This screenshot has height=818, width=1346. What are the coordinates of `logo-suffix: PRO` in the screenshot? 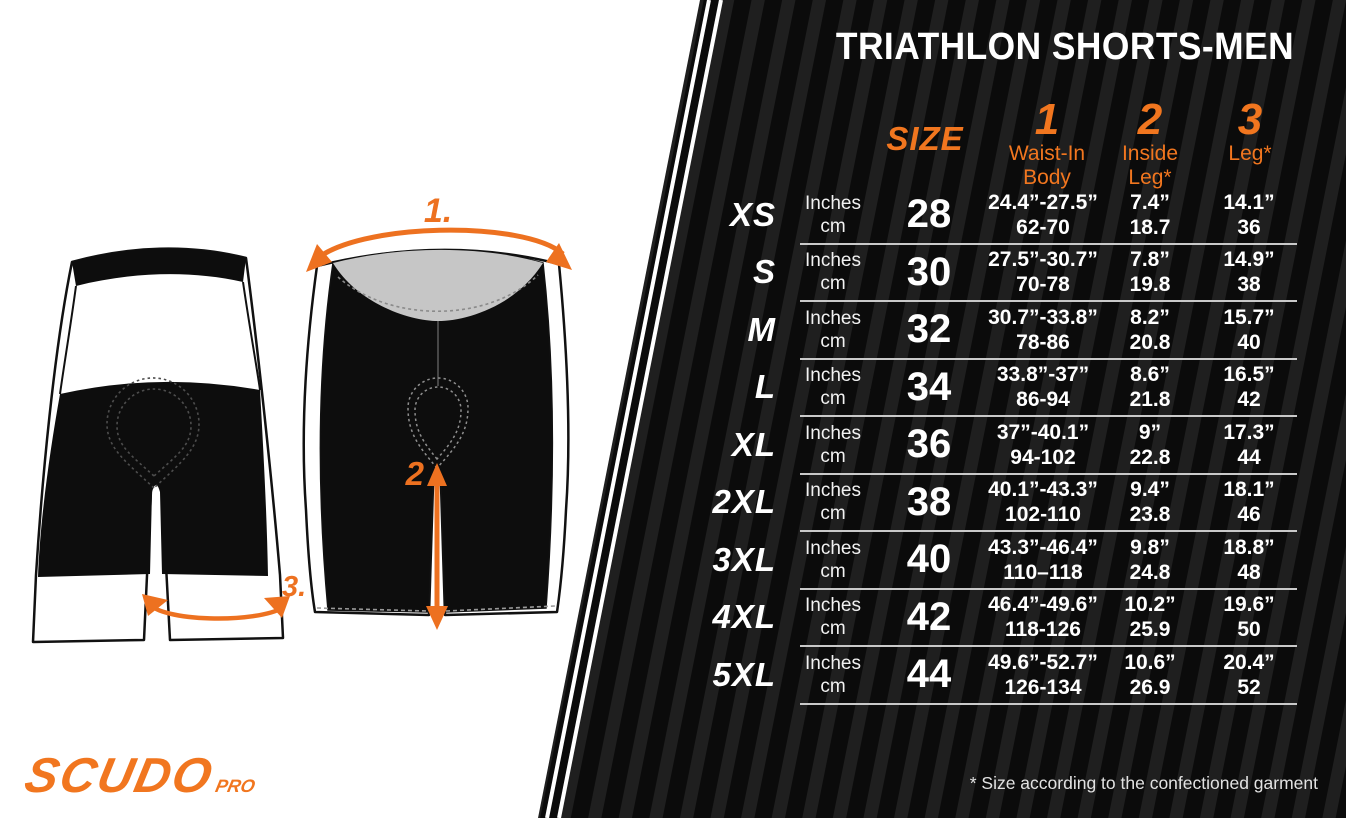 It's located at (235, 786).